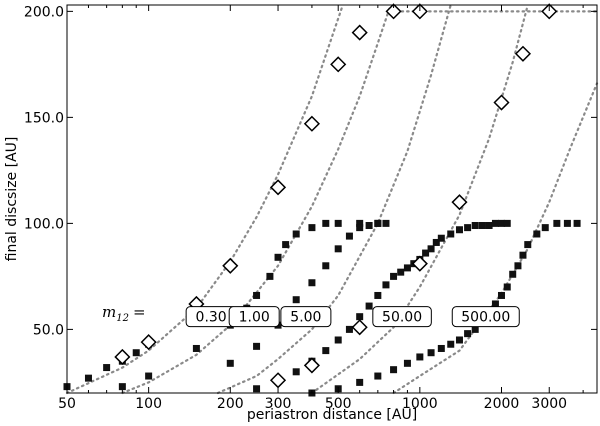 Image resolution: width=600 pixels, height=426 pixels. I want to click on y-tick-label: 100.0, so click(44, 224).